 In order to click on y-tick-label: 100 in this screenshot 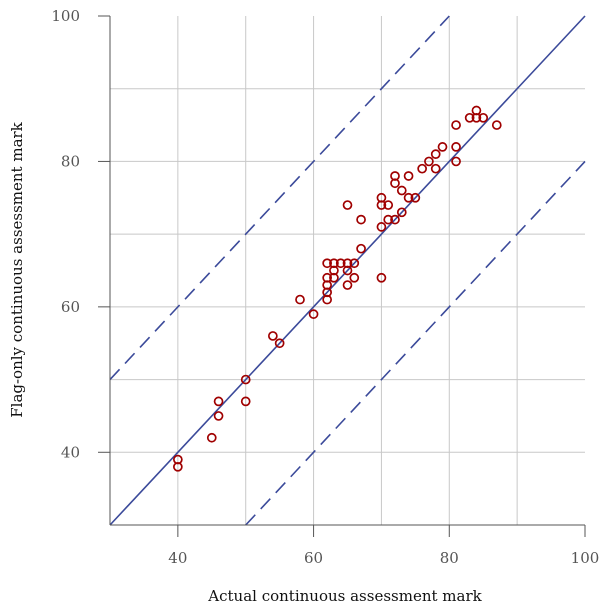, I will do `click(65, 16)`.